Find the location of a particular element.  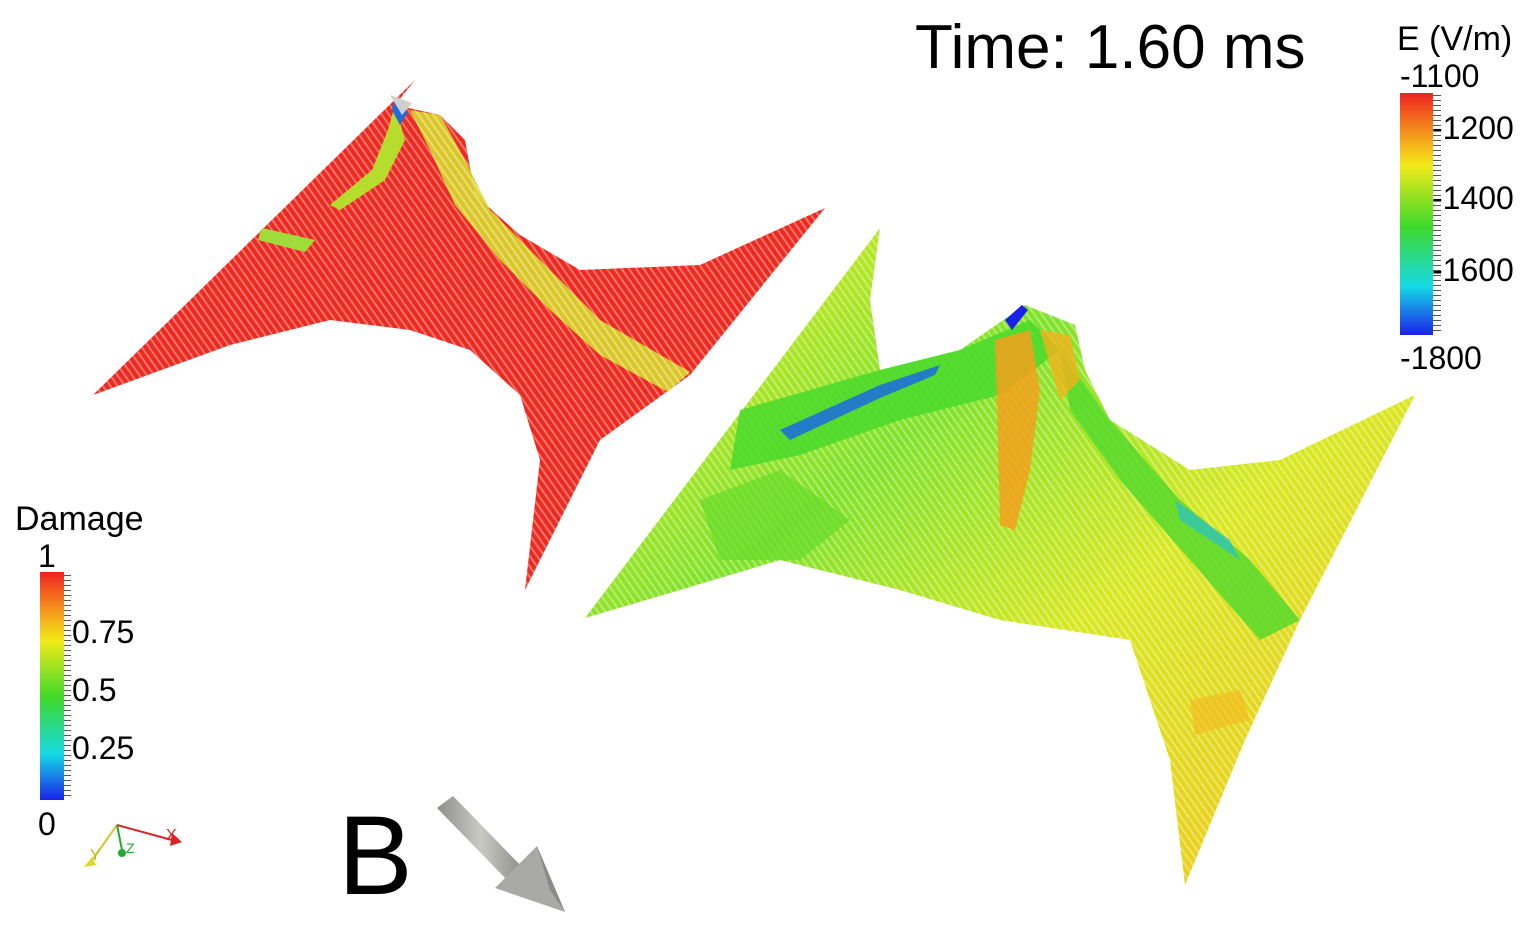

e-colorbar-min: -1800 is located at coordinates (1441, 358).